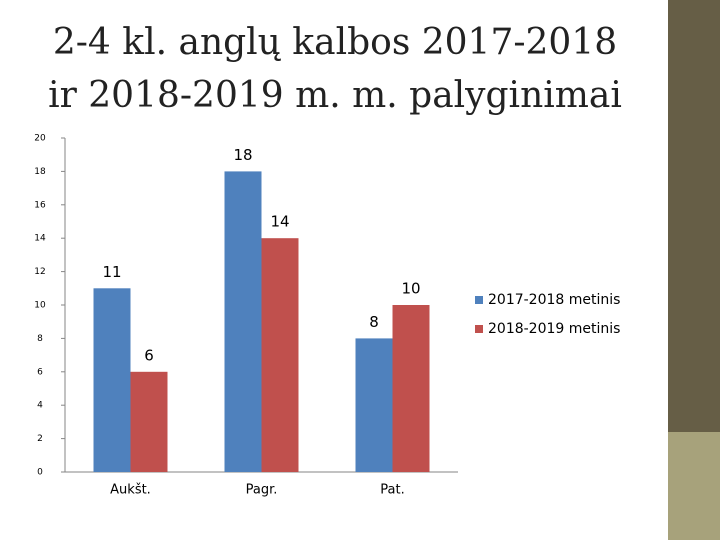 This screenshot has width=720, height=540. Describe the element at coordinates (39, 272) in the screenshot. I see `y-tick-label: 12` at that location.